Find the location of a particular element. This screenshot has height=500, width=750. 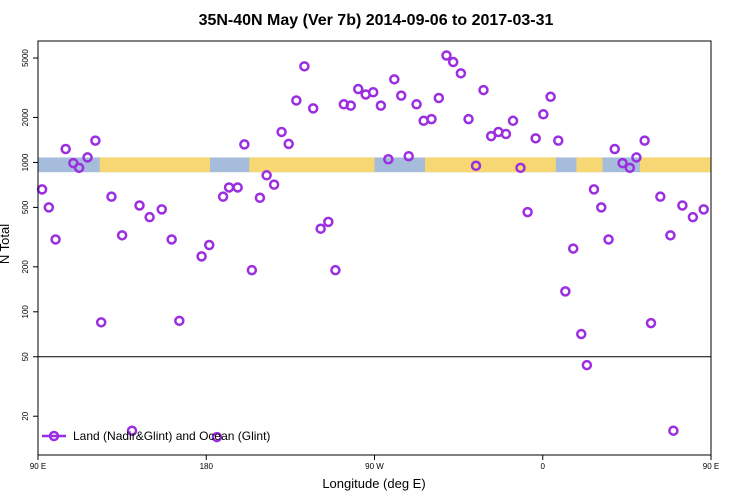

x-tick-label: 90 W is located at coordinates (374, 466).